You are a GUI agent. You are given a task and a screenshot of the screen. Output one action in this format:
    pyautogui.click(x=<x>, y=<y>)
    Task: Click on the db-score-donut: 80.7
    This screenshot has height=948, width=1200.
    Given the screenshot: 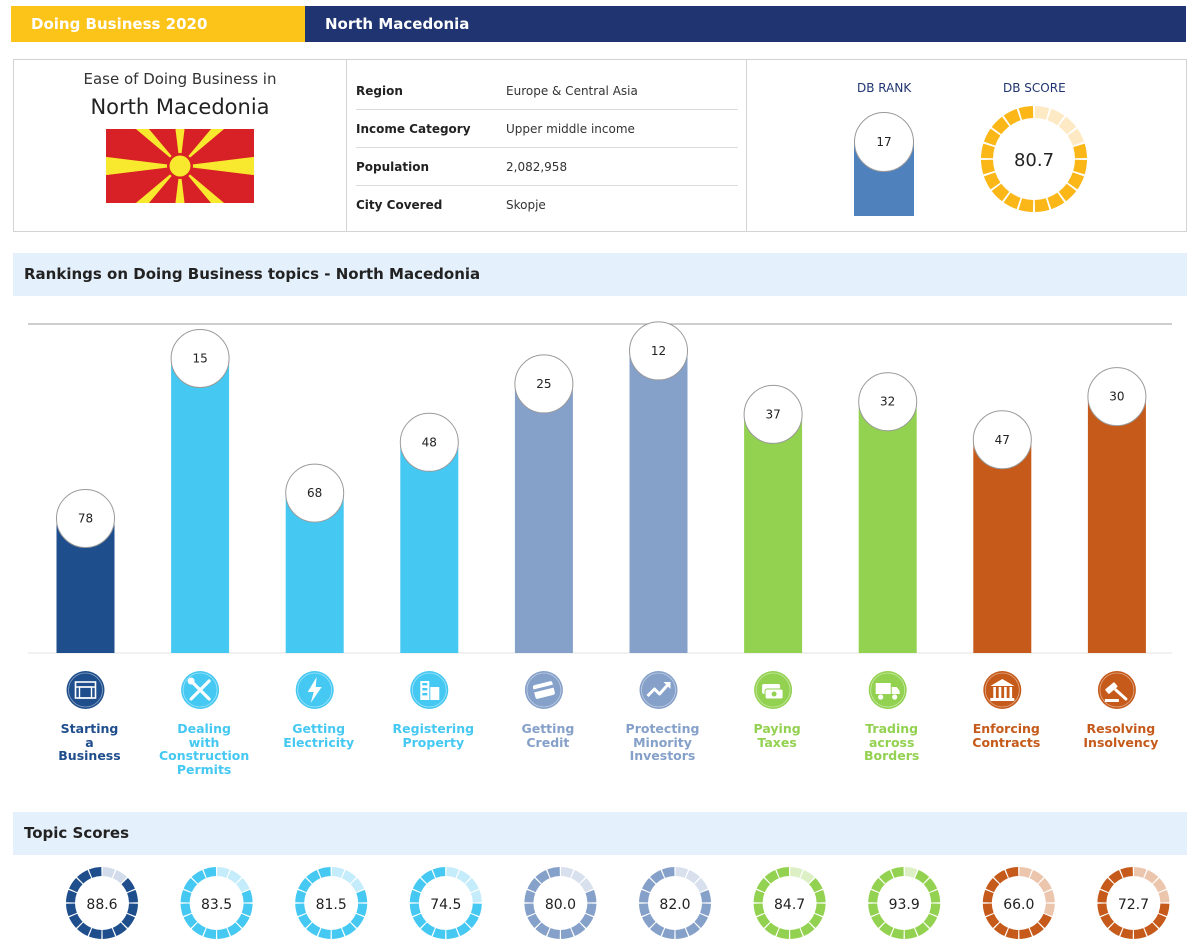 What is the action you would take?
    pyautogui.click(x=1034, y=159)
    